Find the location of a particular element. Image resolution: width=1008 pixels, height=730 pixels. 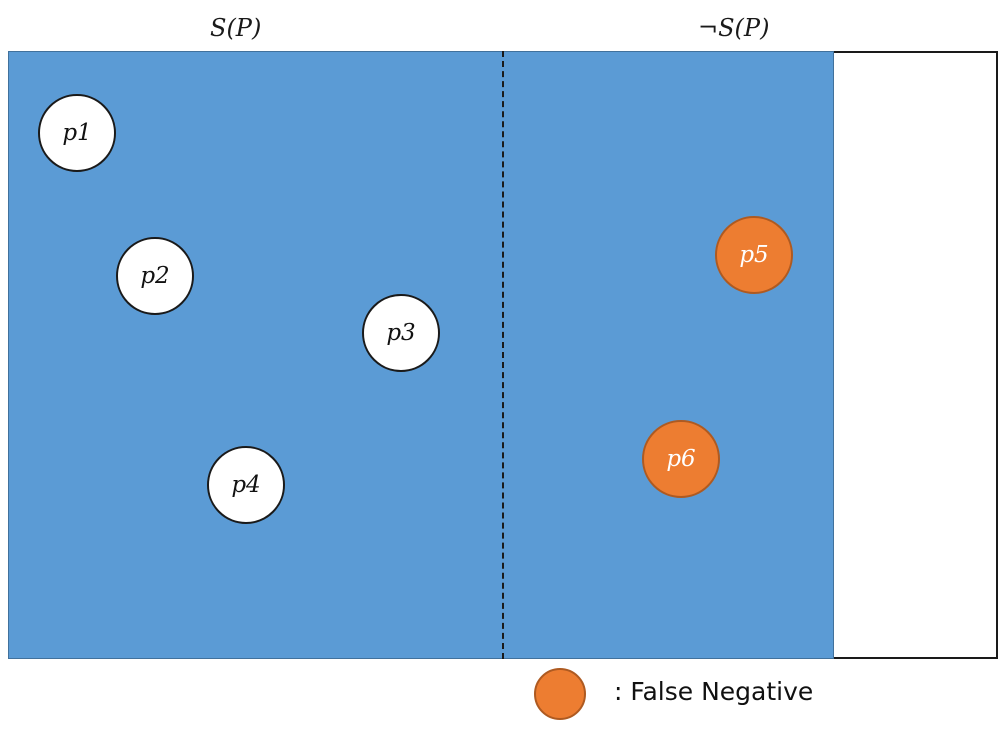

node-p5: p5 is located at coordinates (754, 255).